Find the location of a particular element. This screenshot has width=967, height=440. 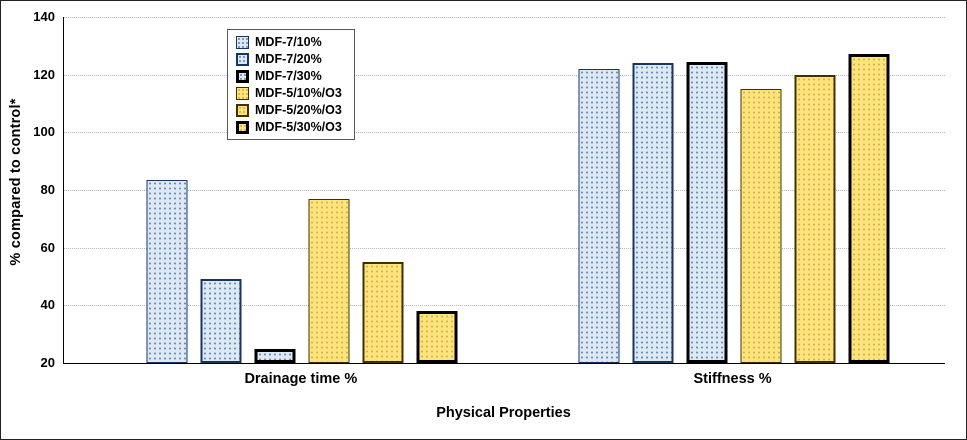

legend-label: MDF-5/30%/O3 is located at coordinates (298, 127).